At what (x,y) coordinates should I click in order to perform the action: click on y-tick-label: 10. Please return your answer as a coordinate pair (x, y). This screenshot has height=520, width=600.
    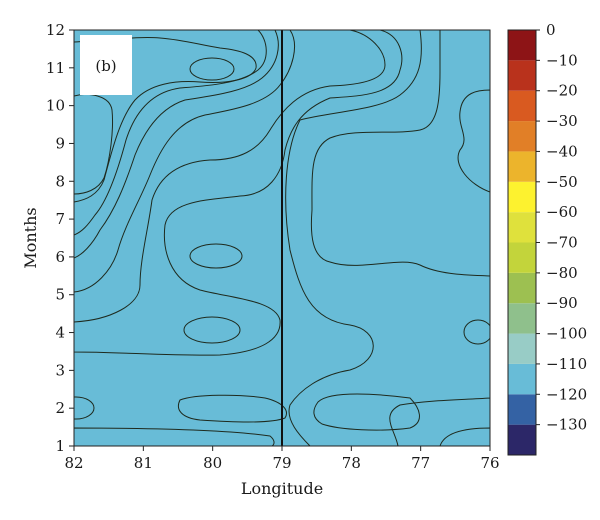
    Looking at the image, I should click on (55, 106).